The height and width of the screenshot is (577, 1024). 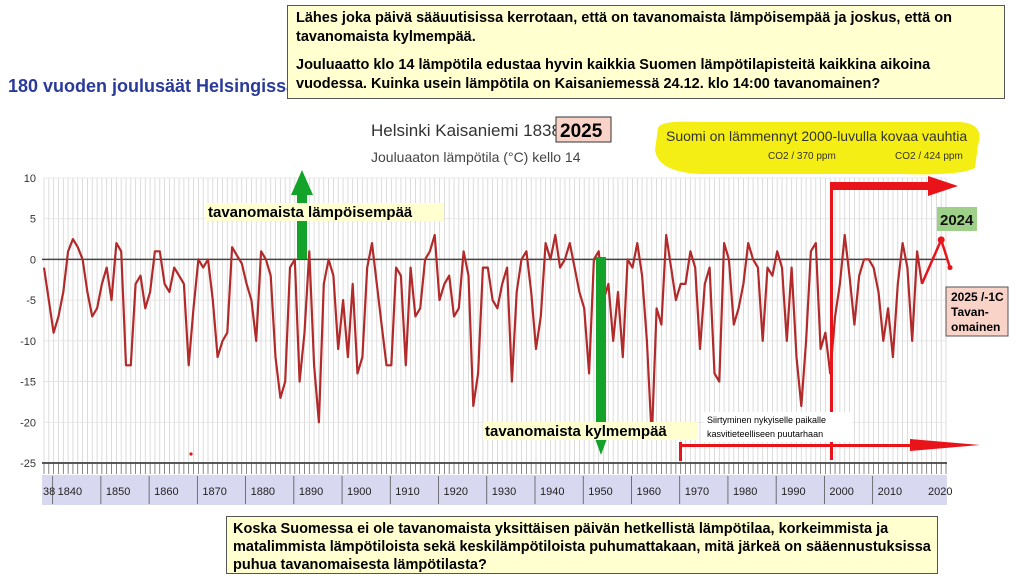 I want to click on y-tick-label: -10, so click(x=28, y=342).